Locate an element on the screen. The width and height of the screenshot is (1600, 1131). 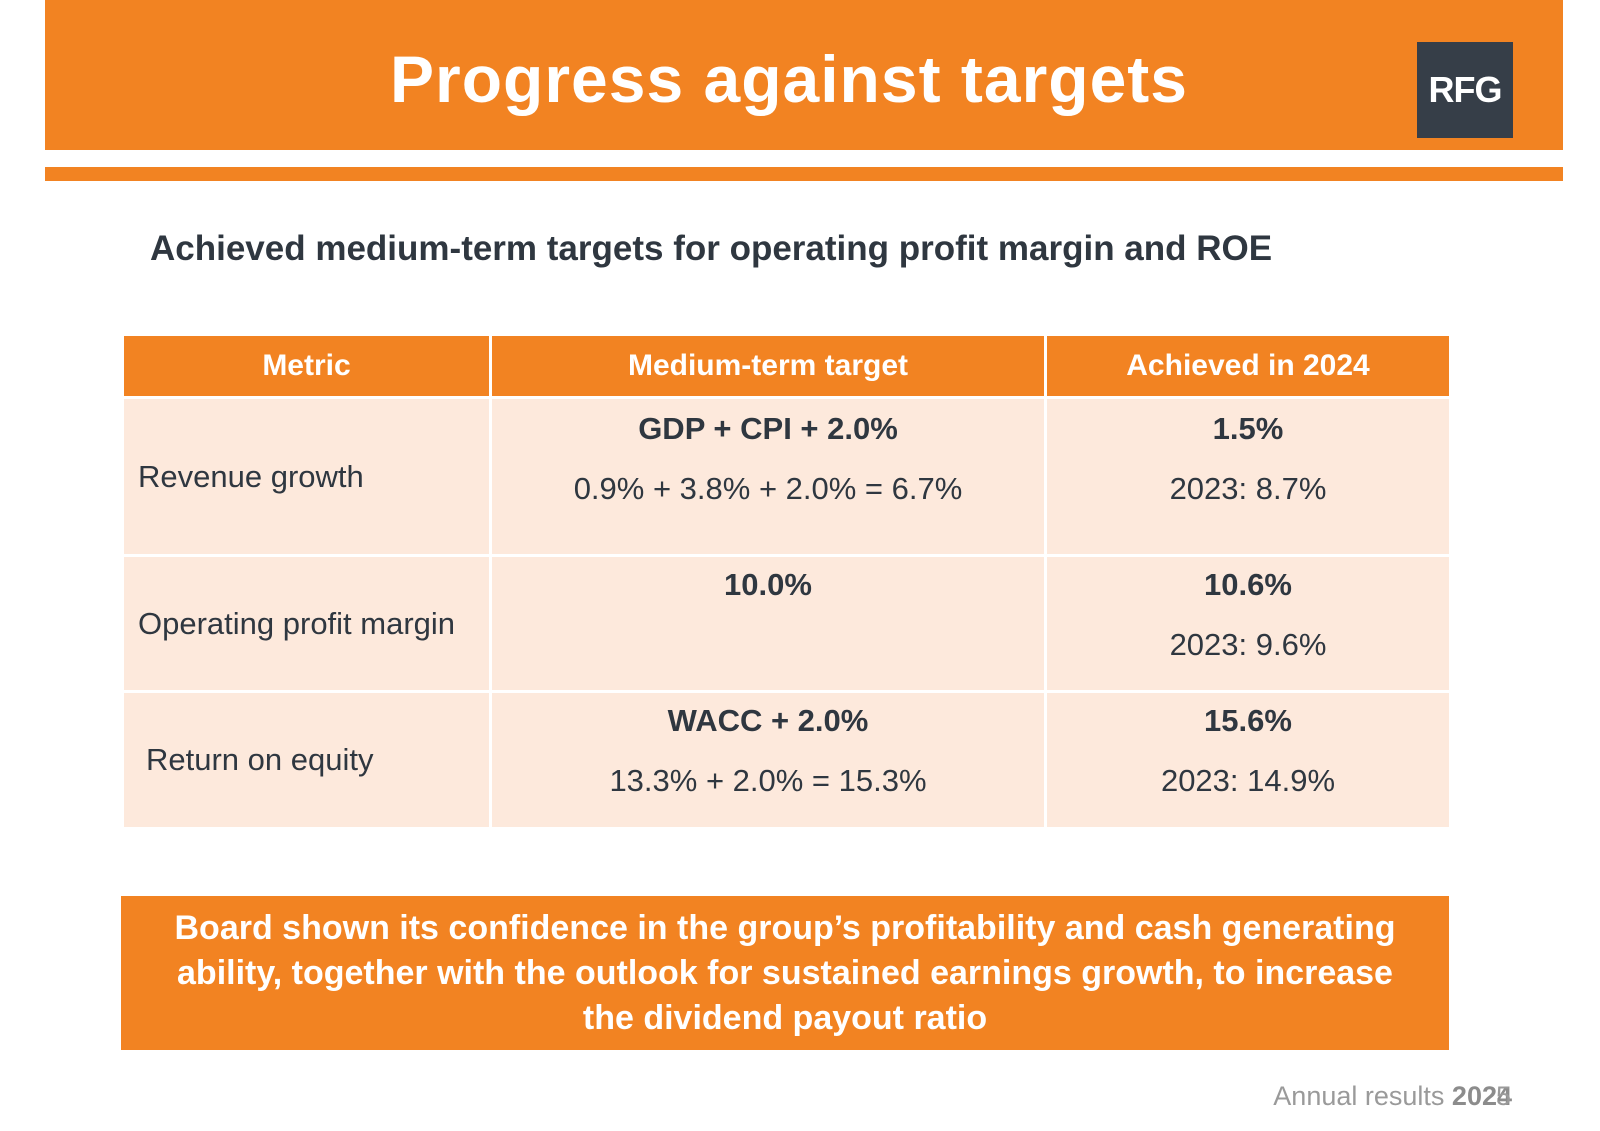
footer-text: Annual results is located at coordinates (1359, 1096).